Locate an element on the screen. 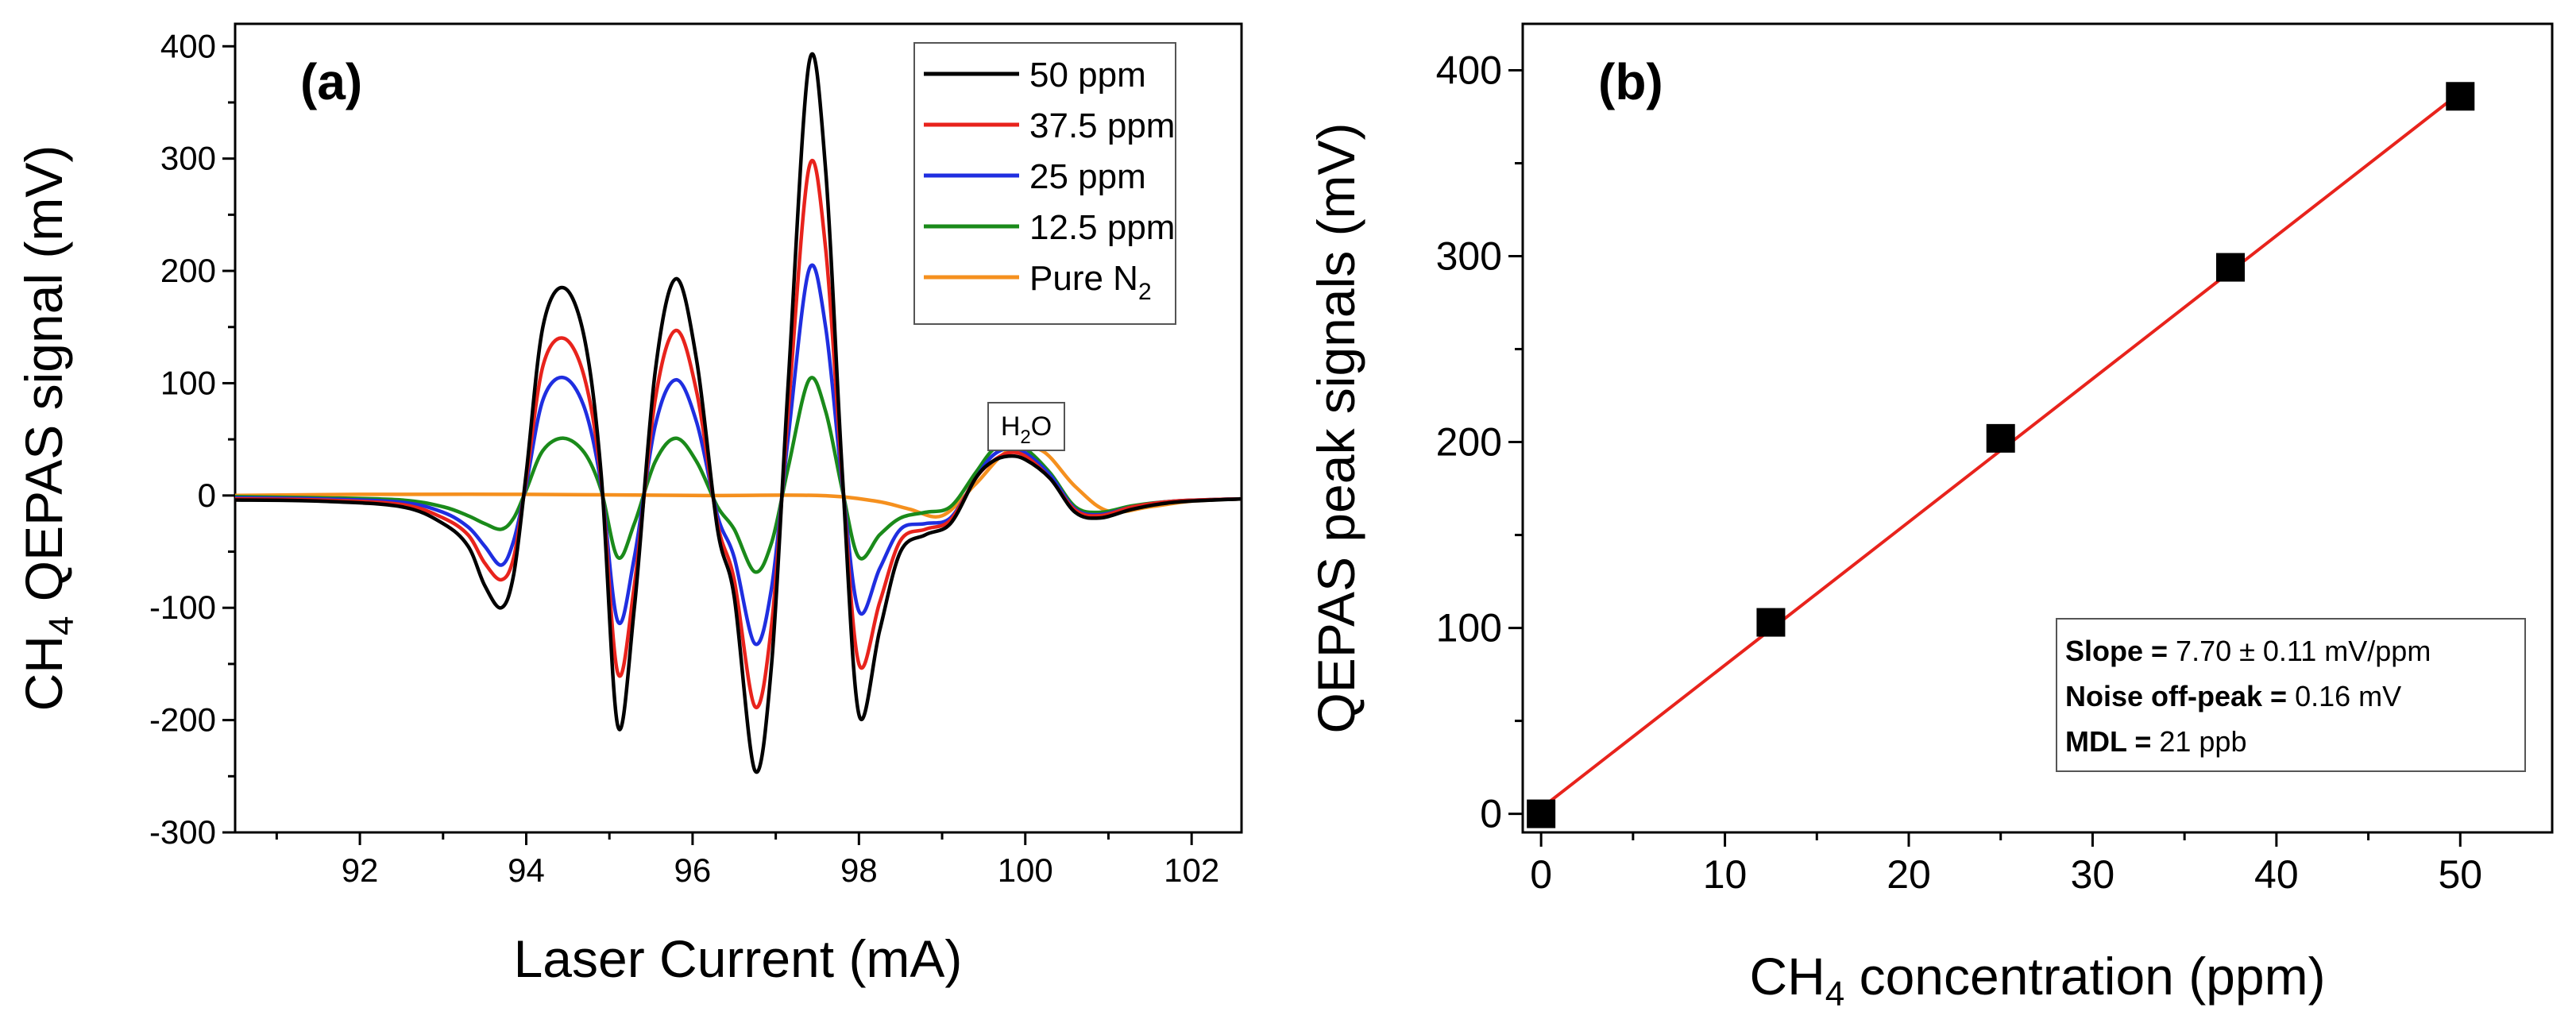 Image resolution: width=2576 pixels, height=1027 pixels. panel-a-x-axis-title: Laser Current (mA) is located at coordinates (738, 958).